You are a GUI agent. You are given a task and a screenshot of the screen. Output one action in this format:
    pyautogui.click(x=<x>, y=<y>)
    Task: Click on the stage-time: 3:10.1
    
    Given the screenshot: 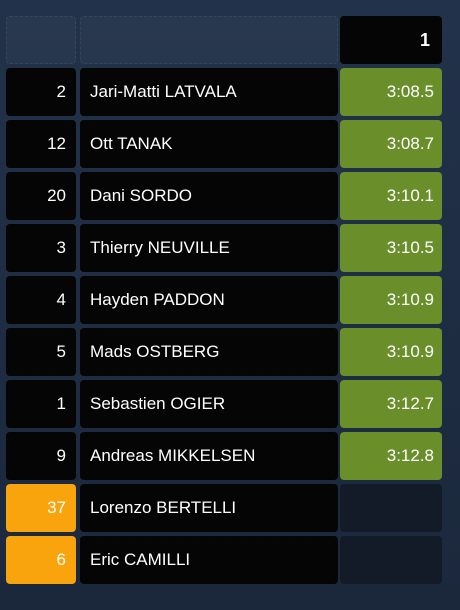 What is the action you would take?
    pyautogui.click(x=391, y=196)
    